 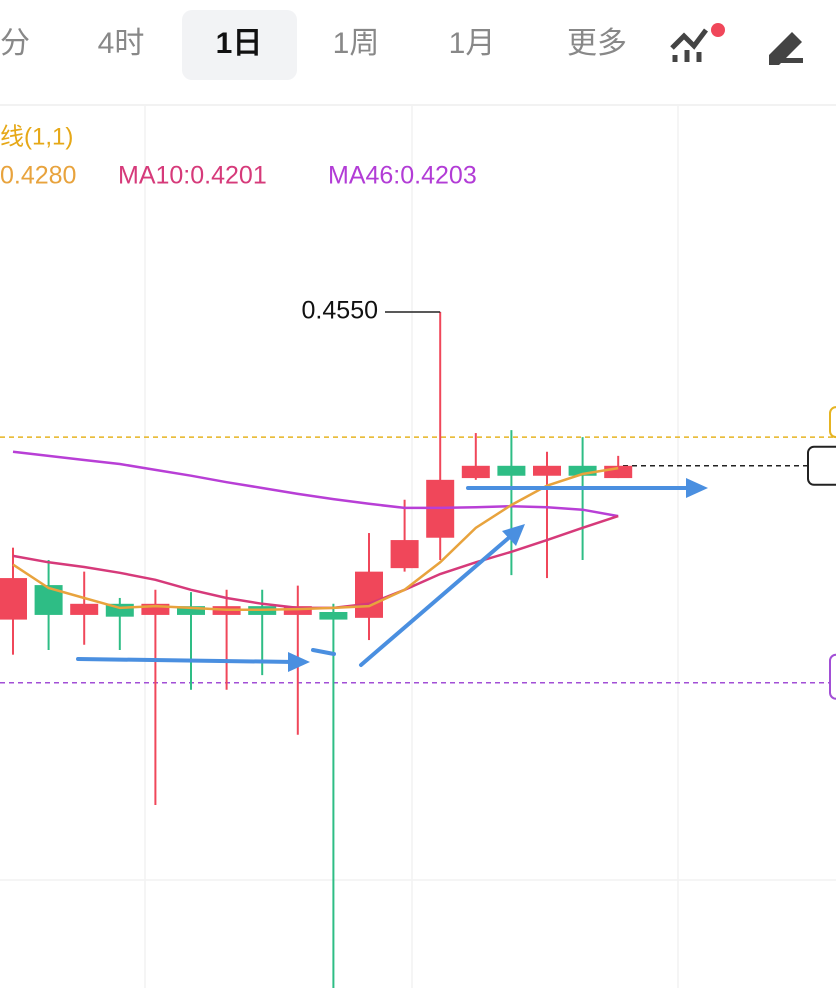 What do you see at coordinates (597, 43) in the screenshot?
I see `tab: 更多` at bounding box center [597, 43].